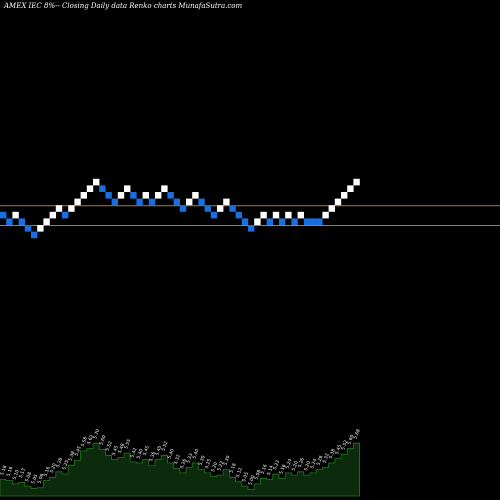 This screenshot has width=500, height=500. Describe the element at coordinates (177, 460) in the screenshot. I see `volume-label-28: 5.32` at that location.